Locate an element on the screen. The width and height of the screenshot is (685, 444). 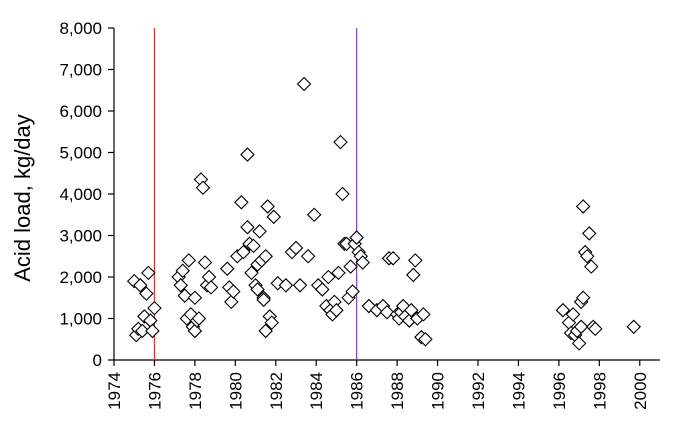
x-tick-label: 1992 is located at coordinates (478, 391).